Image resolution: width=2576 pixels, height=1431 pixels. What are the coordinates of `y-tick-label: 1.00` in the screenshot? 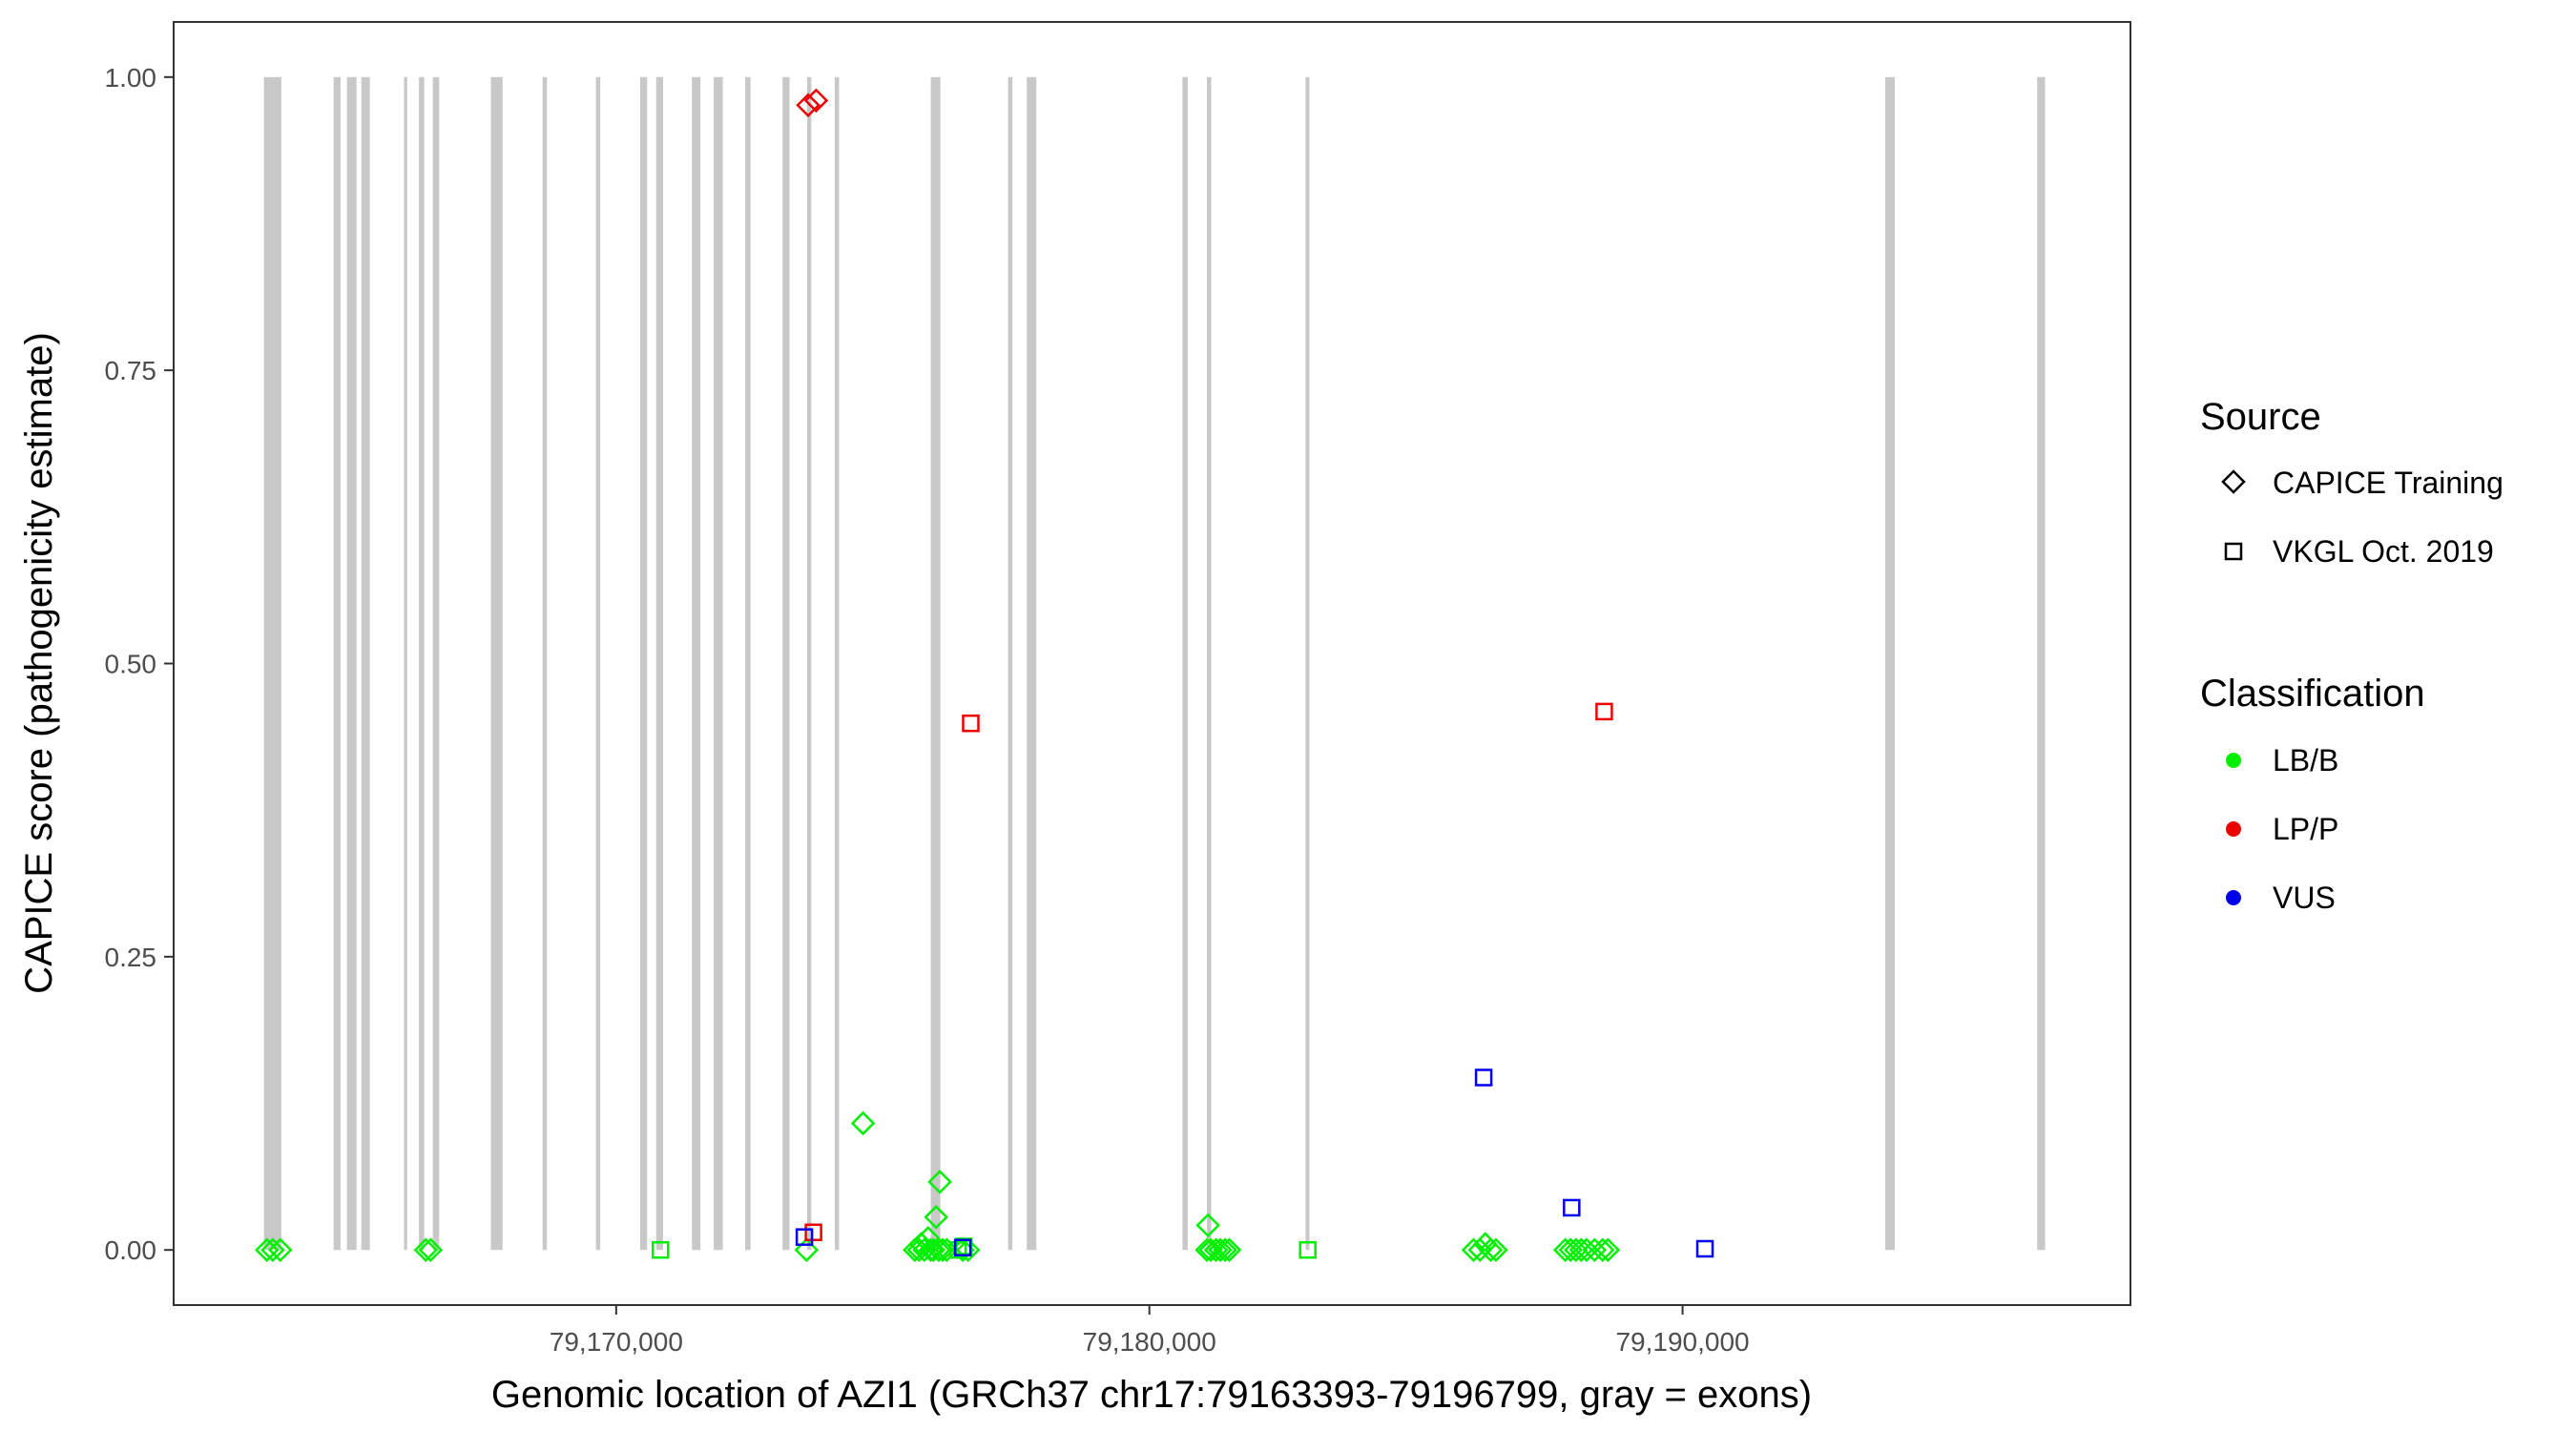 It's located at (131, 78).